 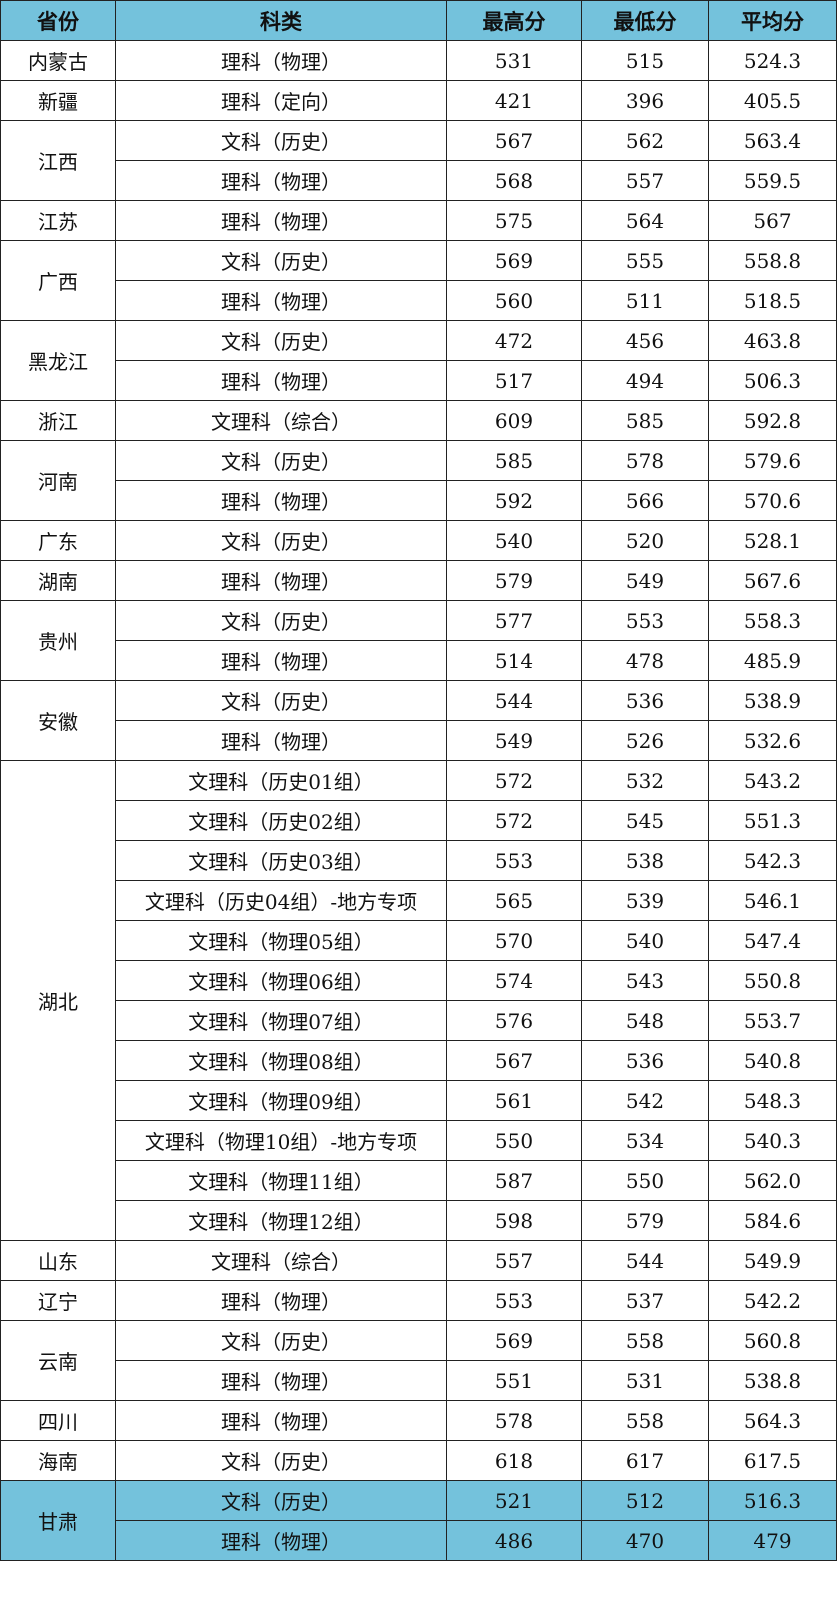 What do you see at coordinates (281, 860) in the screenshot?
I see `category-cell: 文理科（历史03组）` at bounding box center [281, 860].